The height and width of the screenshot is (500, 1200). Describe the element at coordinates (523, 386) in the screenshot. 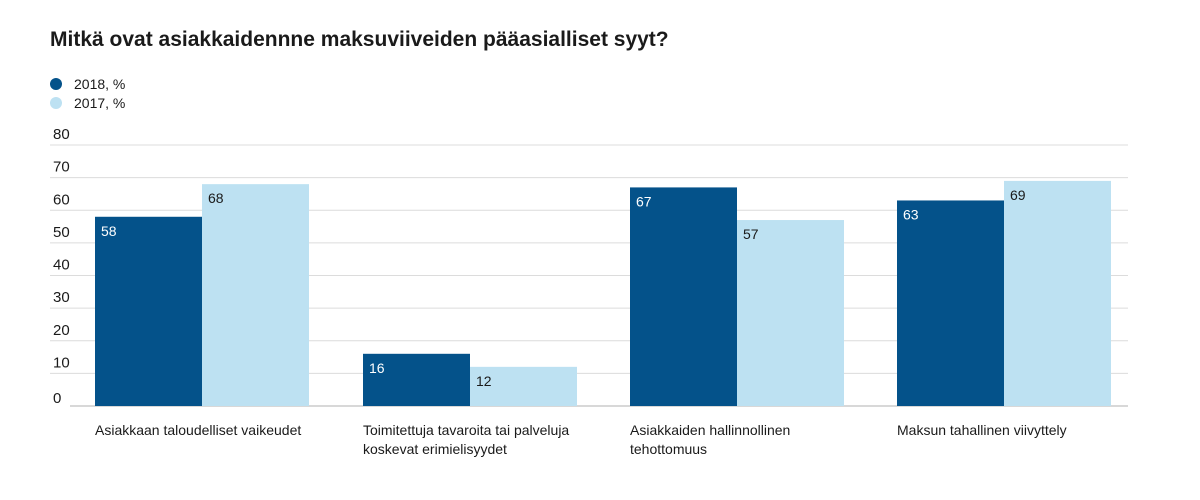

I see `bar-2017-cat2` at that location.